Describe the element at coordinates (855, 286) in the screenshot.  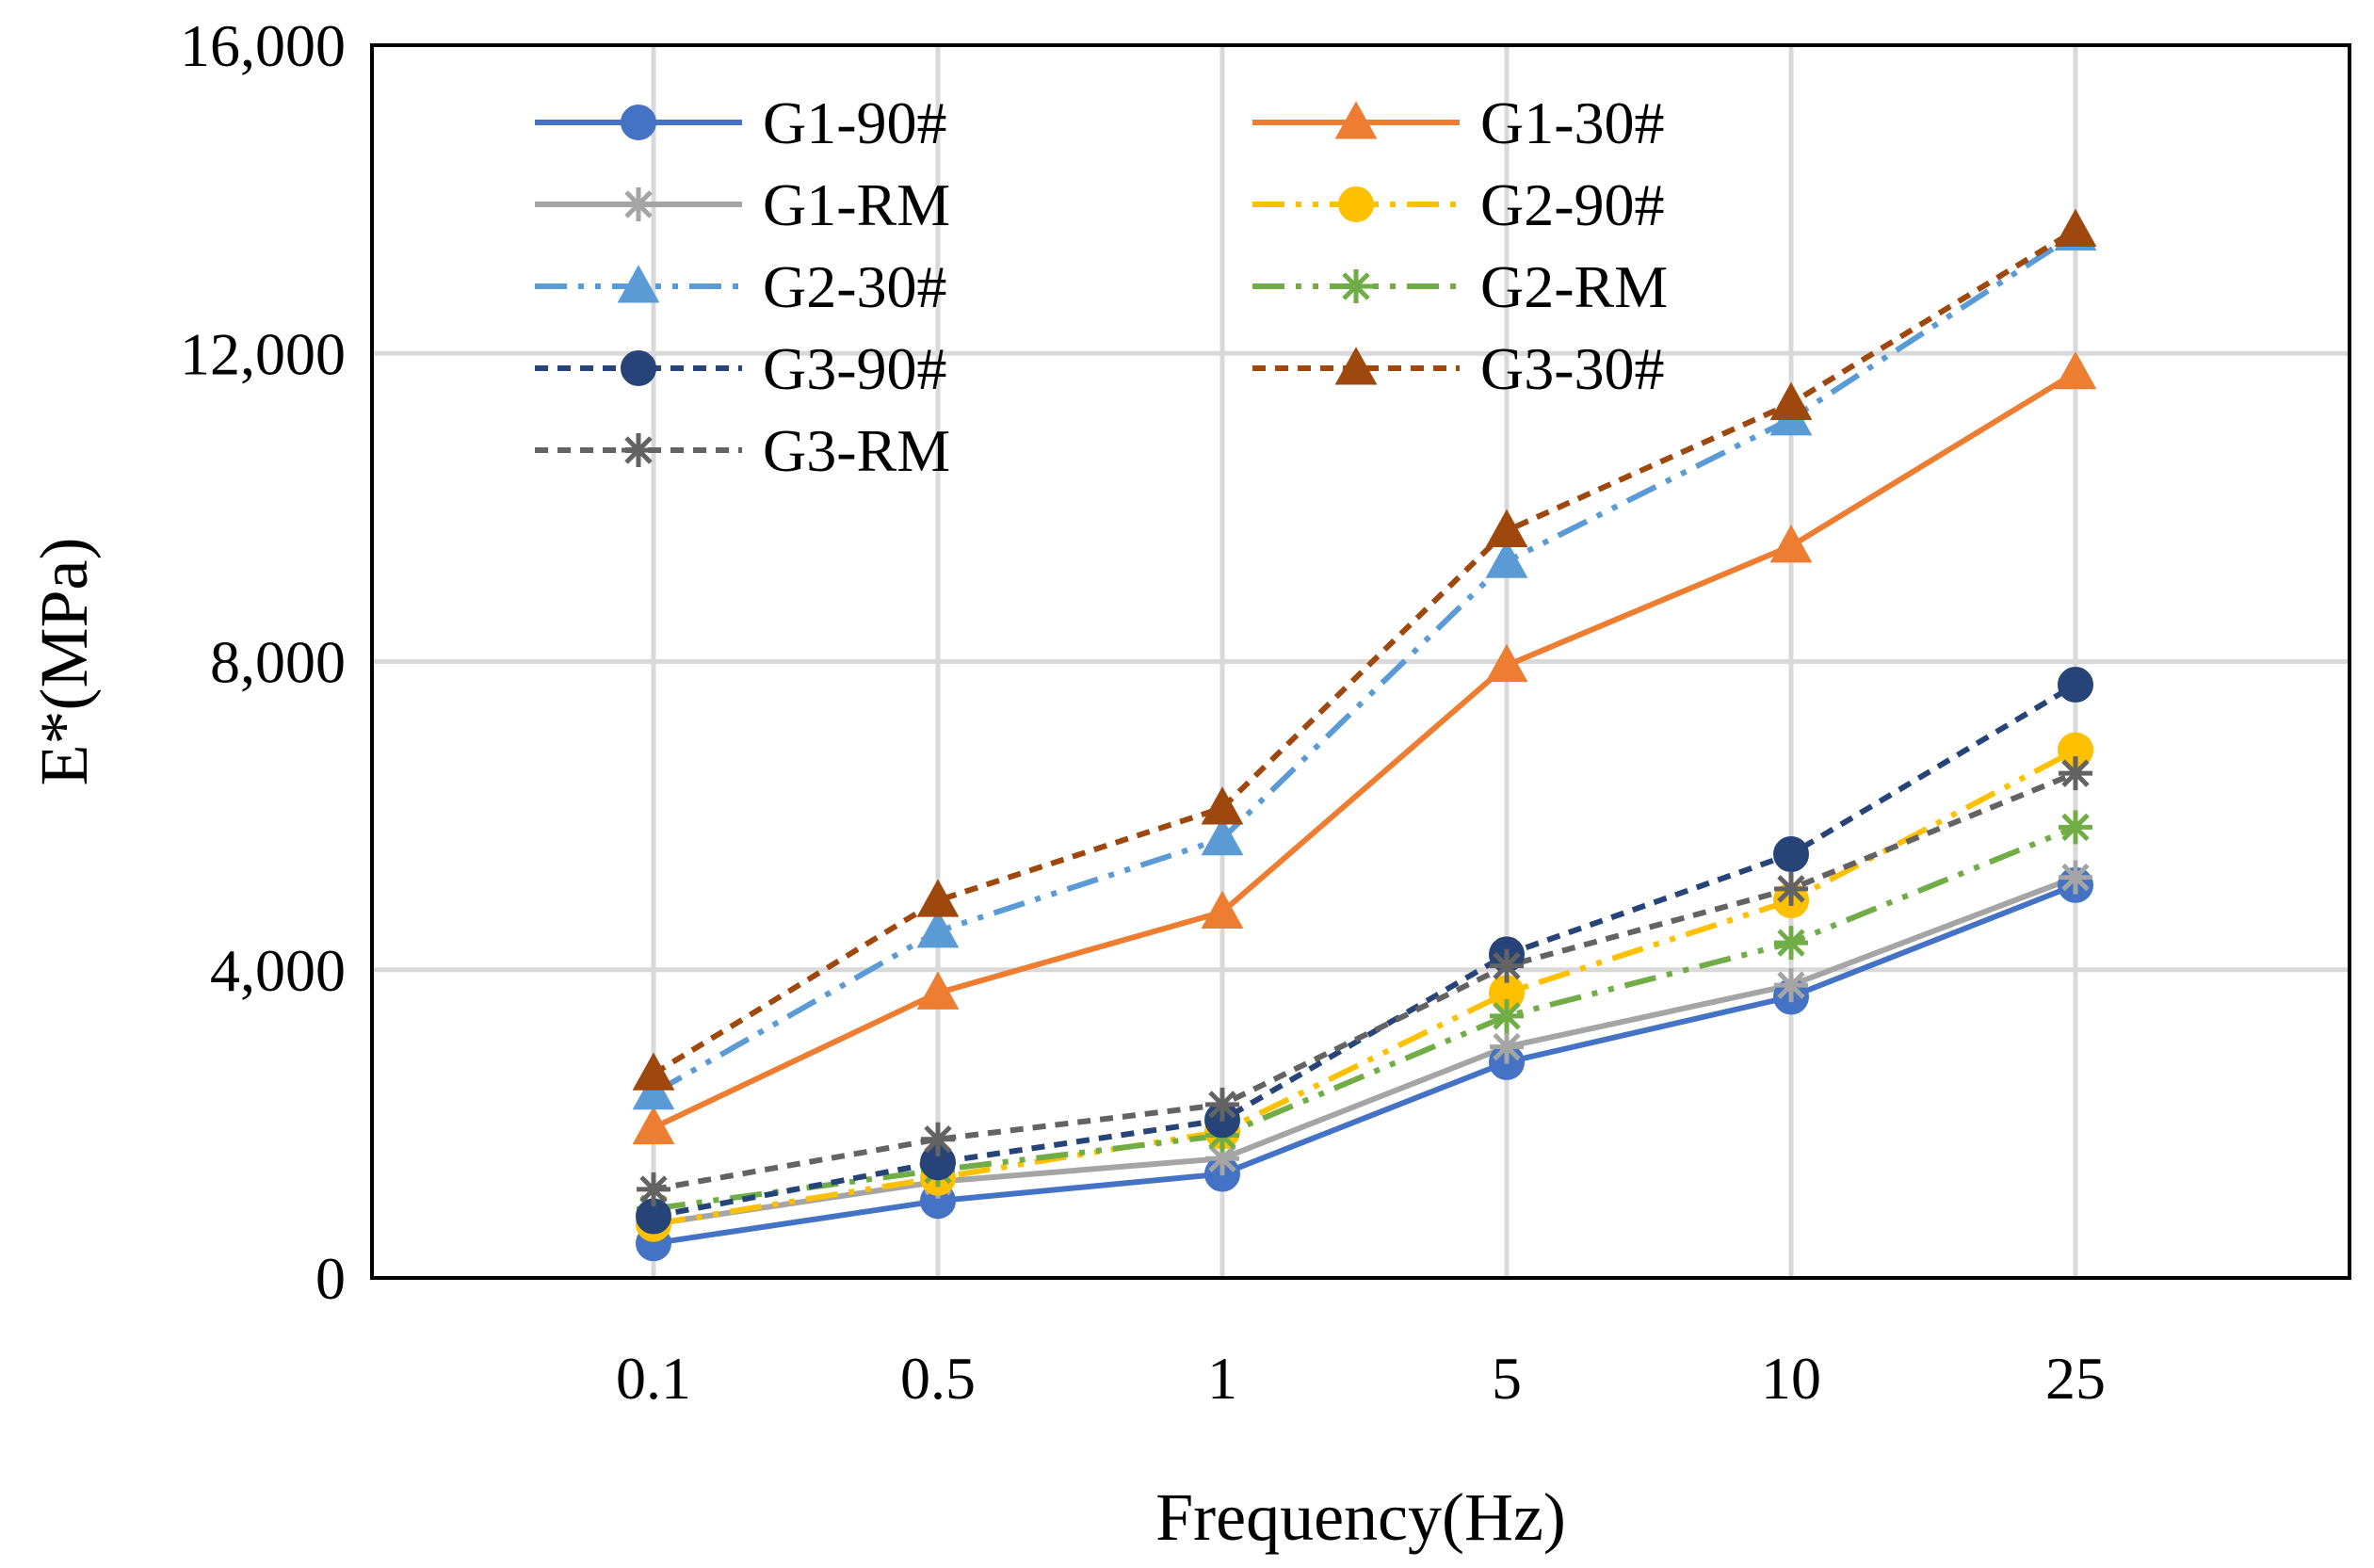
I see `legend-label: G2-30#` at that location.